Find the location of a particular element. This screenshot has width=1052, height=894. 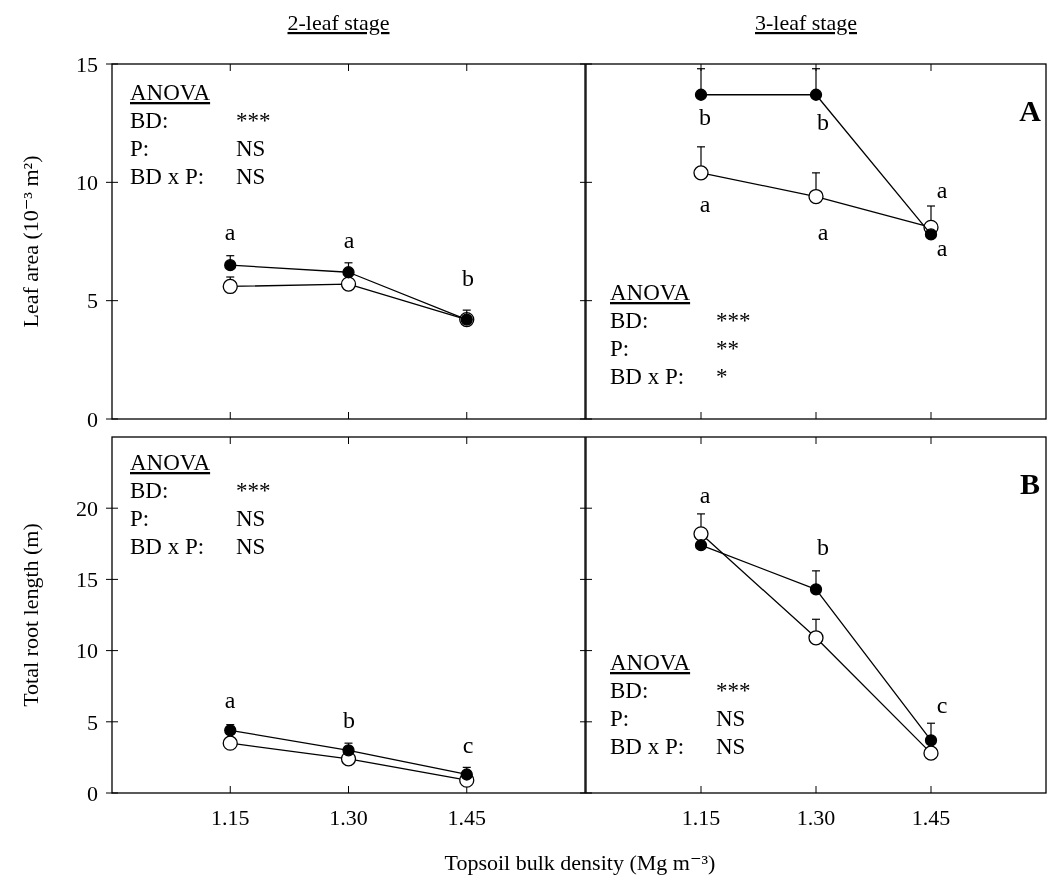

text: P: ** is located at coordinates (674, 348).